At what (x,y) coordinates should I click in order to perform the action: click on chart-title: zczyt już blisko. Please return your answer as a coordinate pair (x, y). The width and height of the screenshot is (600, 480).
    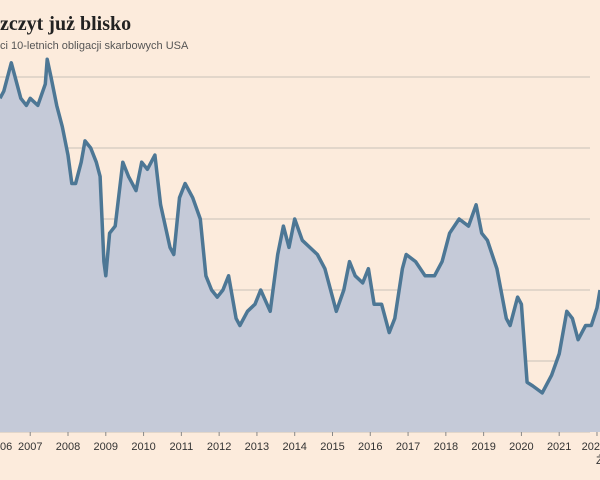
    Looking at the image, I should click on (65, 24).